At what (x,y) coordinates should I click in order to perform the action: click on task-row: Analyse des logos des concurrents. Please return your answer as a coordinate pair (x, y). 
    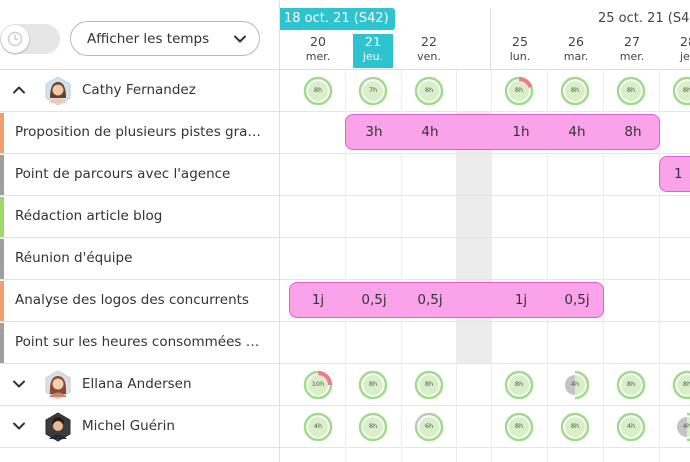
    Looking at the image, I should click on (140, 301).